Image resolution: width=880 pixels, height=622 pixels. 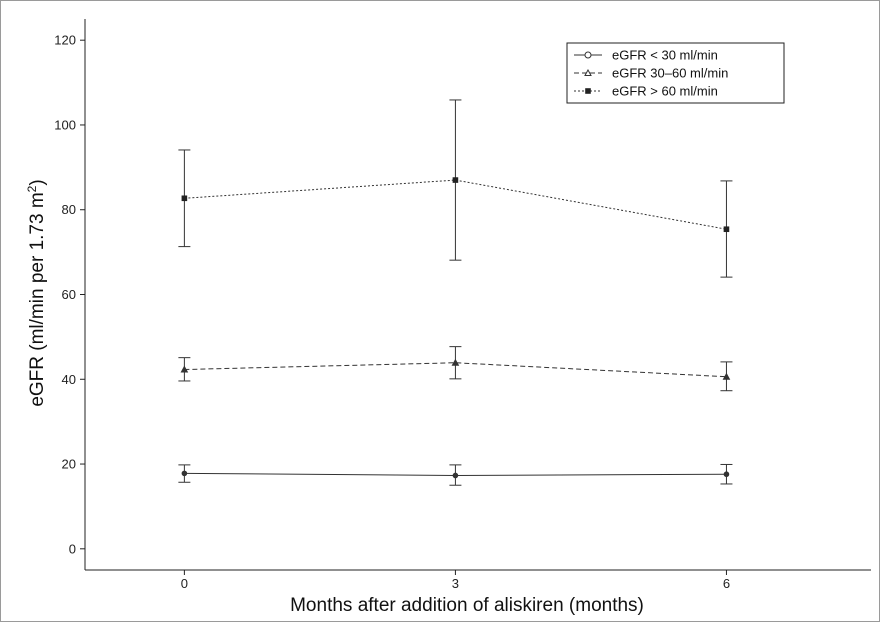 I want to click on y-tick-label: 20, so click(x=69, y=464).